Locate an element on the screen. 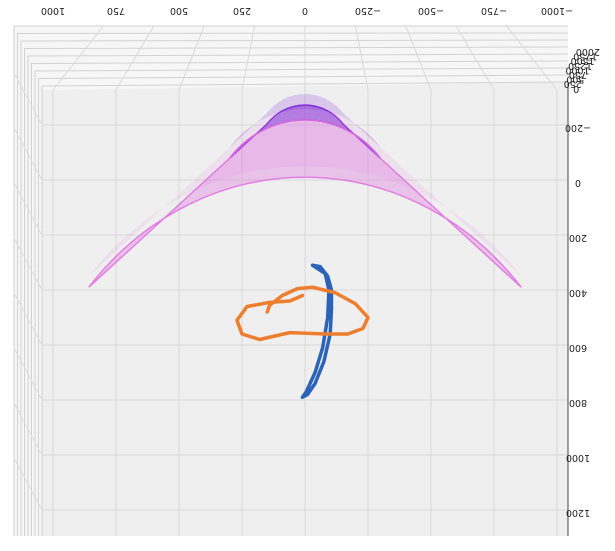  z-tick-label: 0 is located at coordinates (576, 88).